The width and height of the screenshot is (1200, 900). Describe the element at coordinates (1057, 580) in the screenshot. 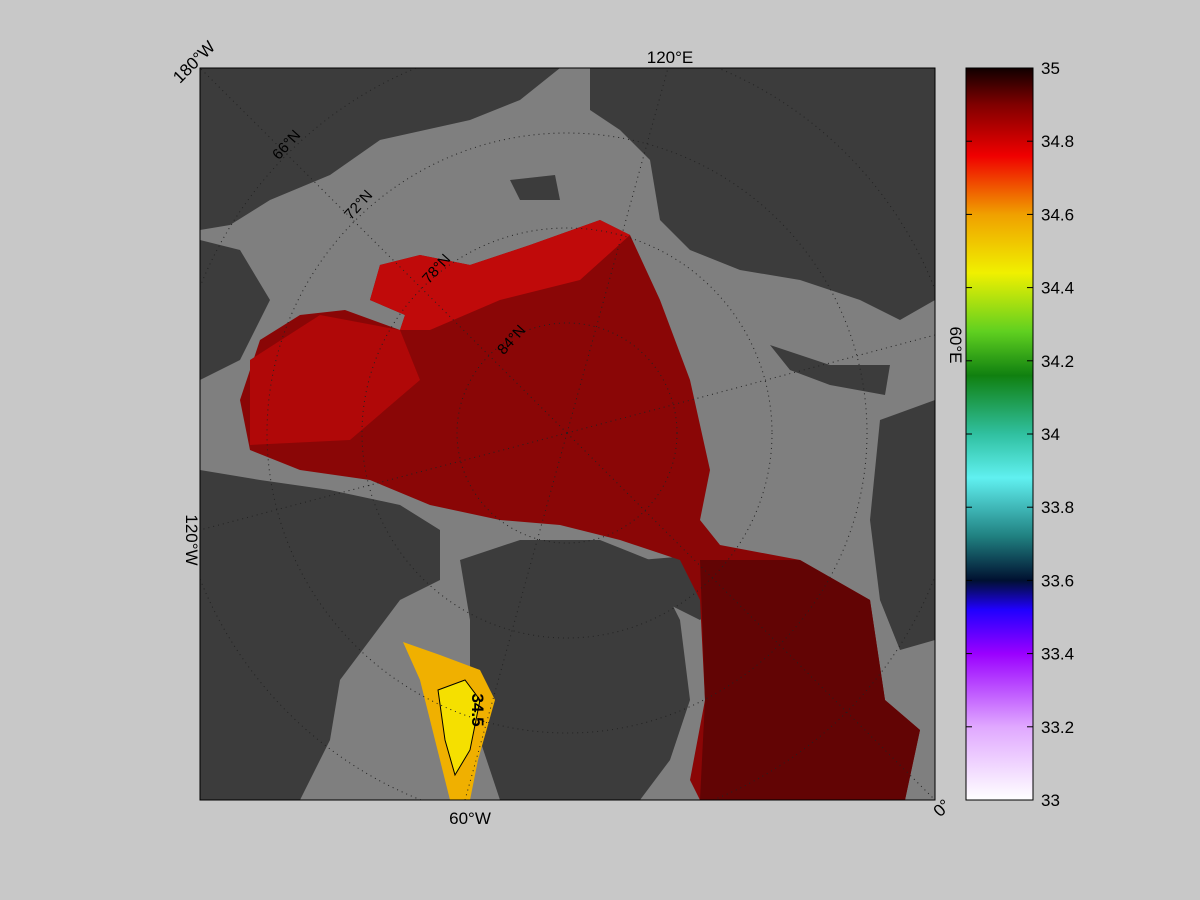

I see `colorbar-tick-label: 33.6` at that location.